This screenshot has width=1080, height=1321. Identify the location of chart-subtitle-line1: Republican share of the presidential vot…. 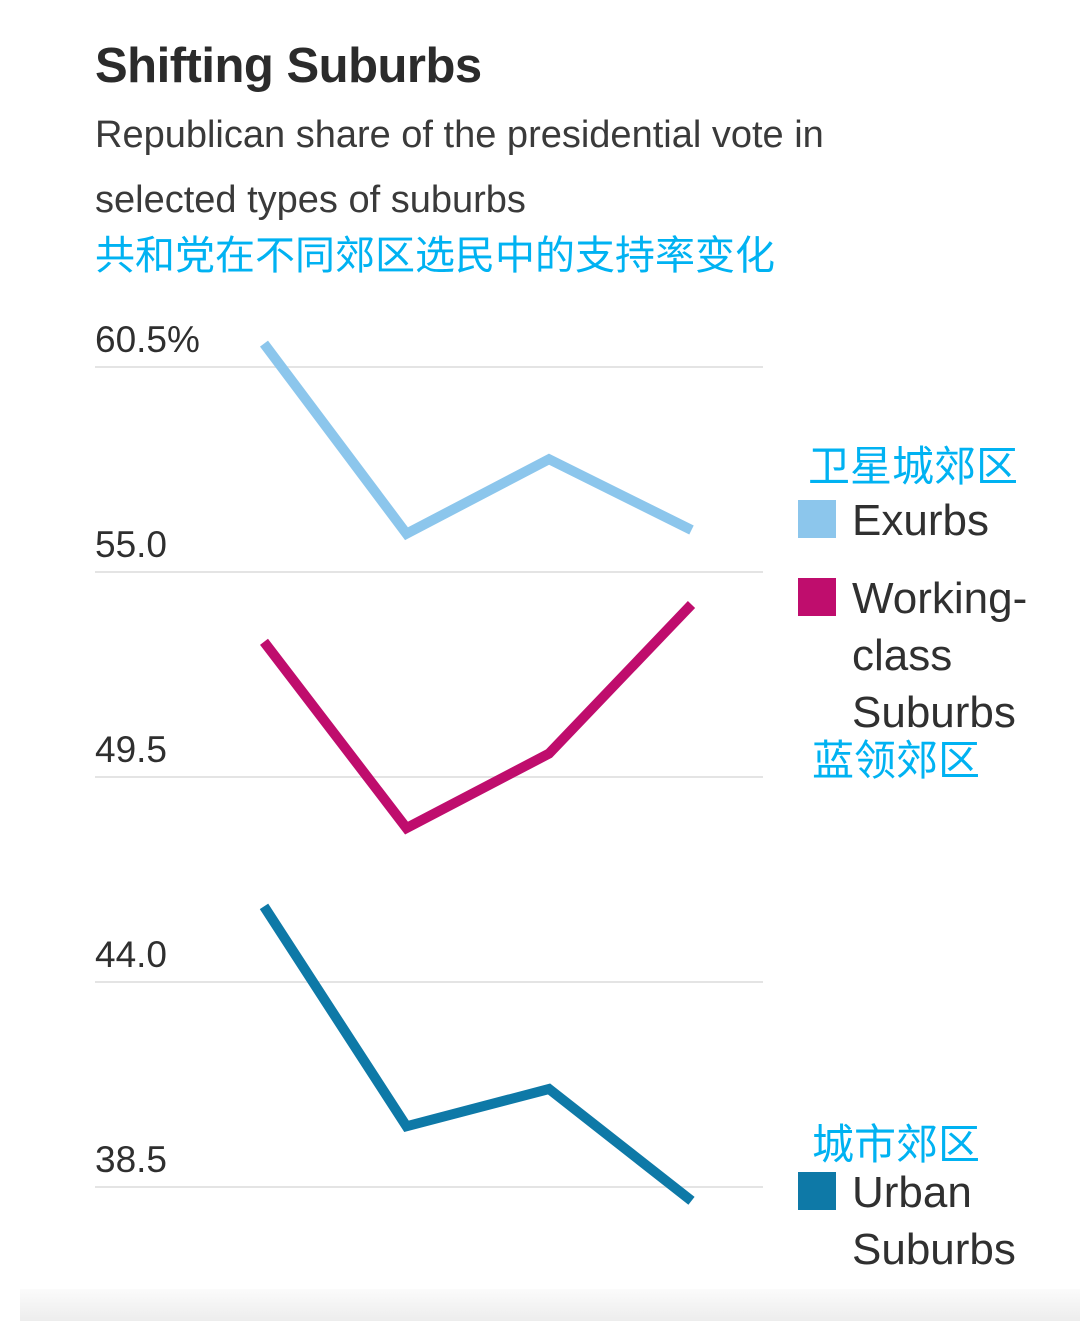
(459, 135).